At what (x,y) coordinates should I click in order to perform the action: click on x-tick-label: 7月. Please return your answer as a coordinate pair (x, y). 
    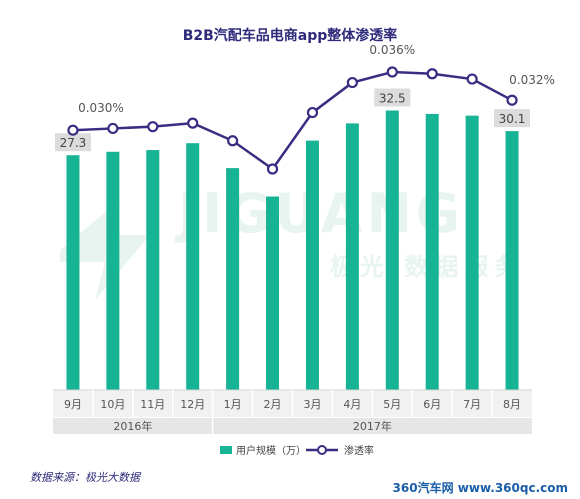
    Looking at the image, I should click on (472, 404).